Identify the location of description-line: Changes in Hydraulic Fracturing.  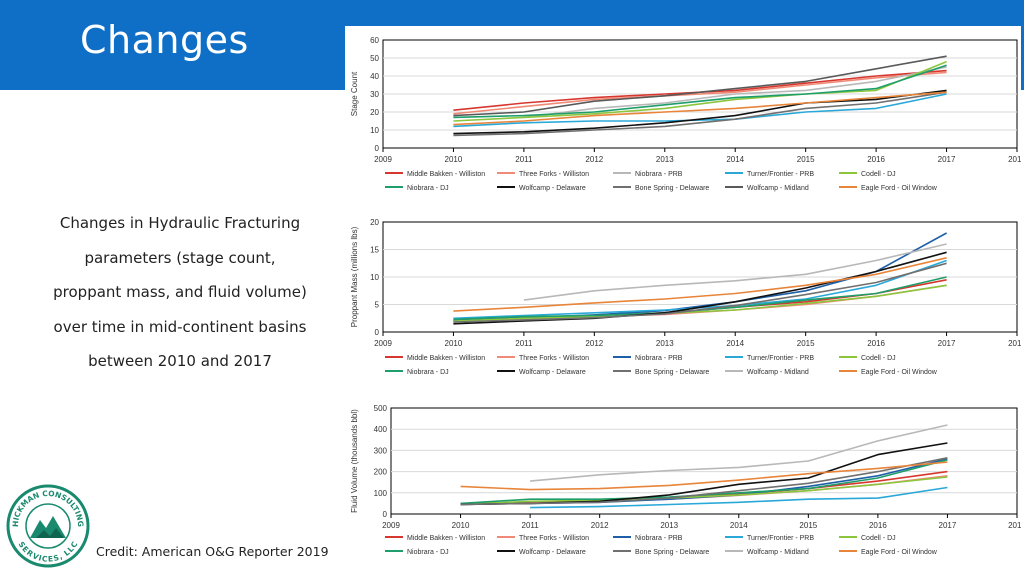
(180, 223).